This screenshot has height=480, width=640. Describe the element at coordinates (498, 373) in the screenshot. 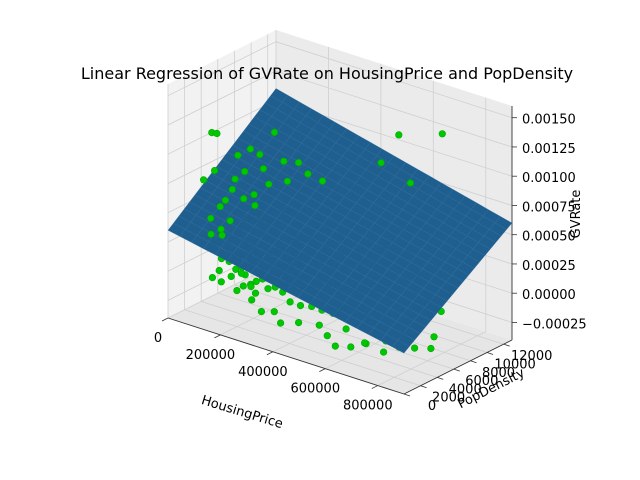

I see `y-tick-label: 8000` at that location.